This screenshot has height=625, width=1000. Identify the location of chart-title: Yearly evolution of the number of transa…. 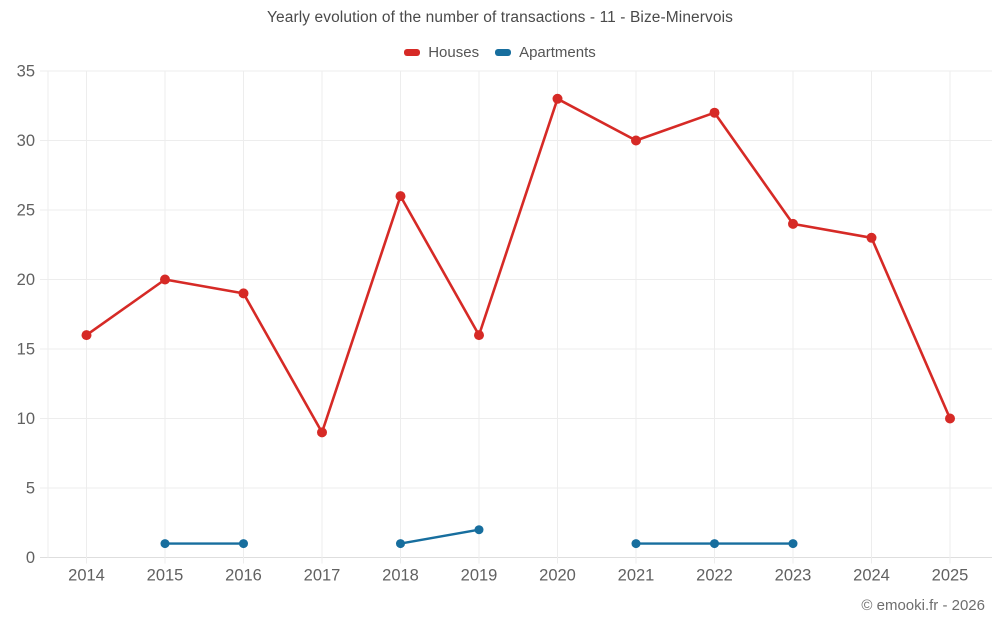
(500, 17).